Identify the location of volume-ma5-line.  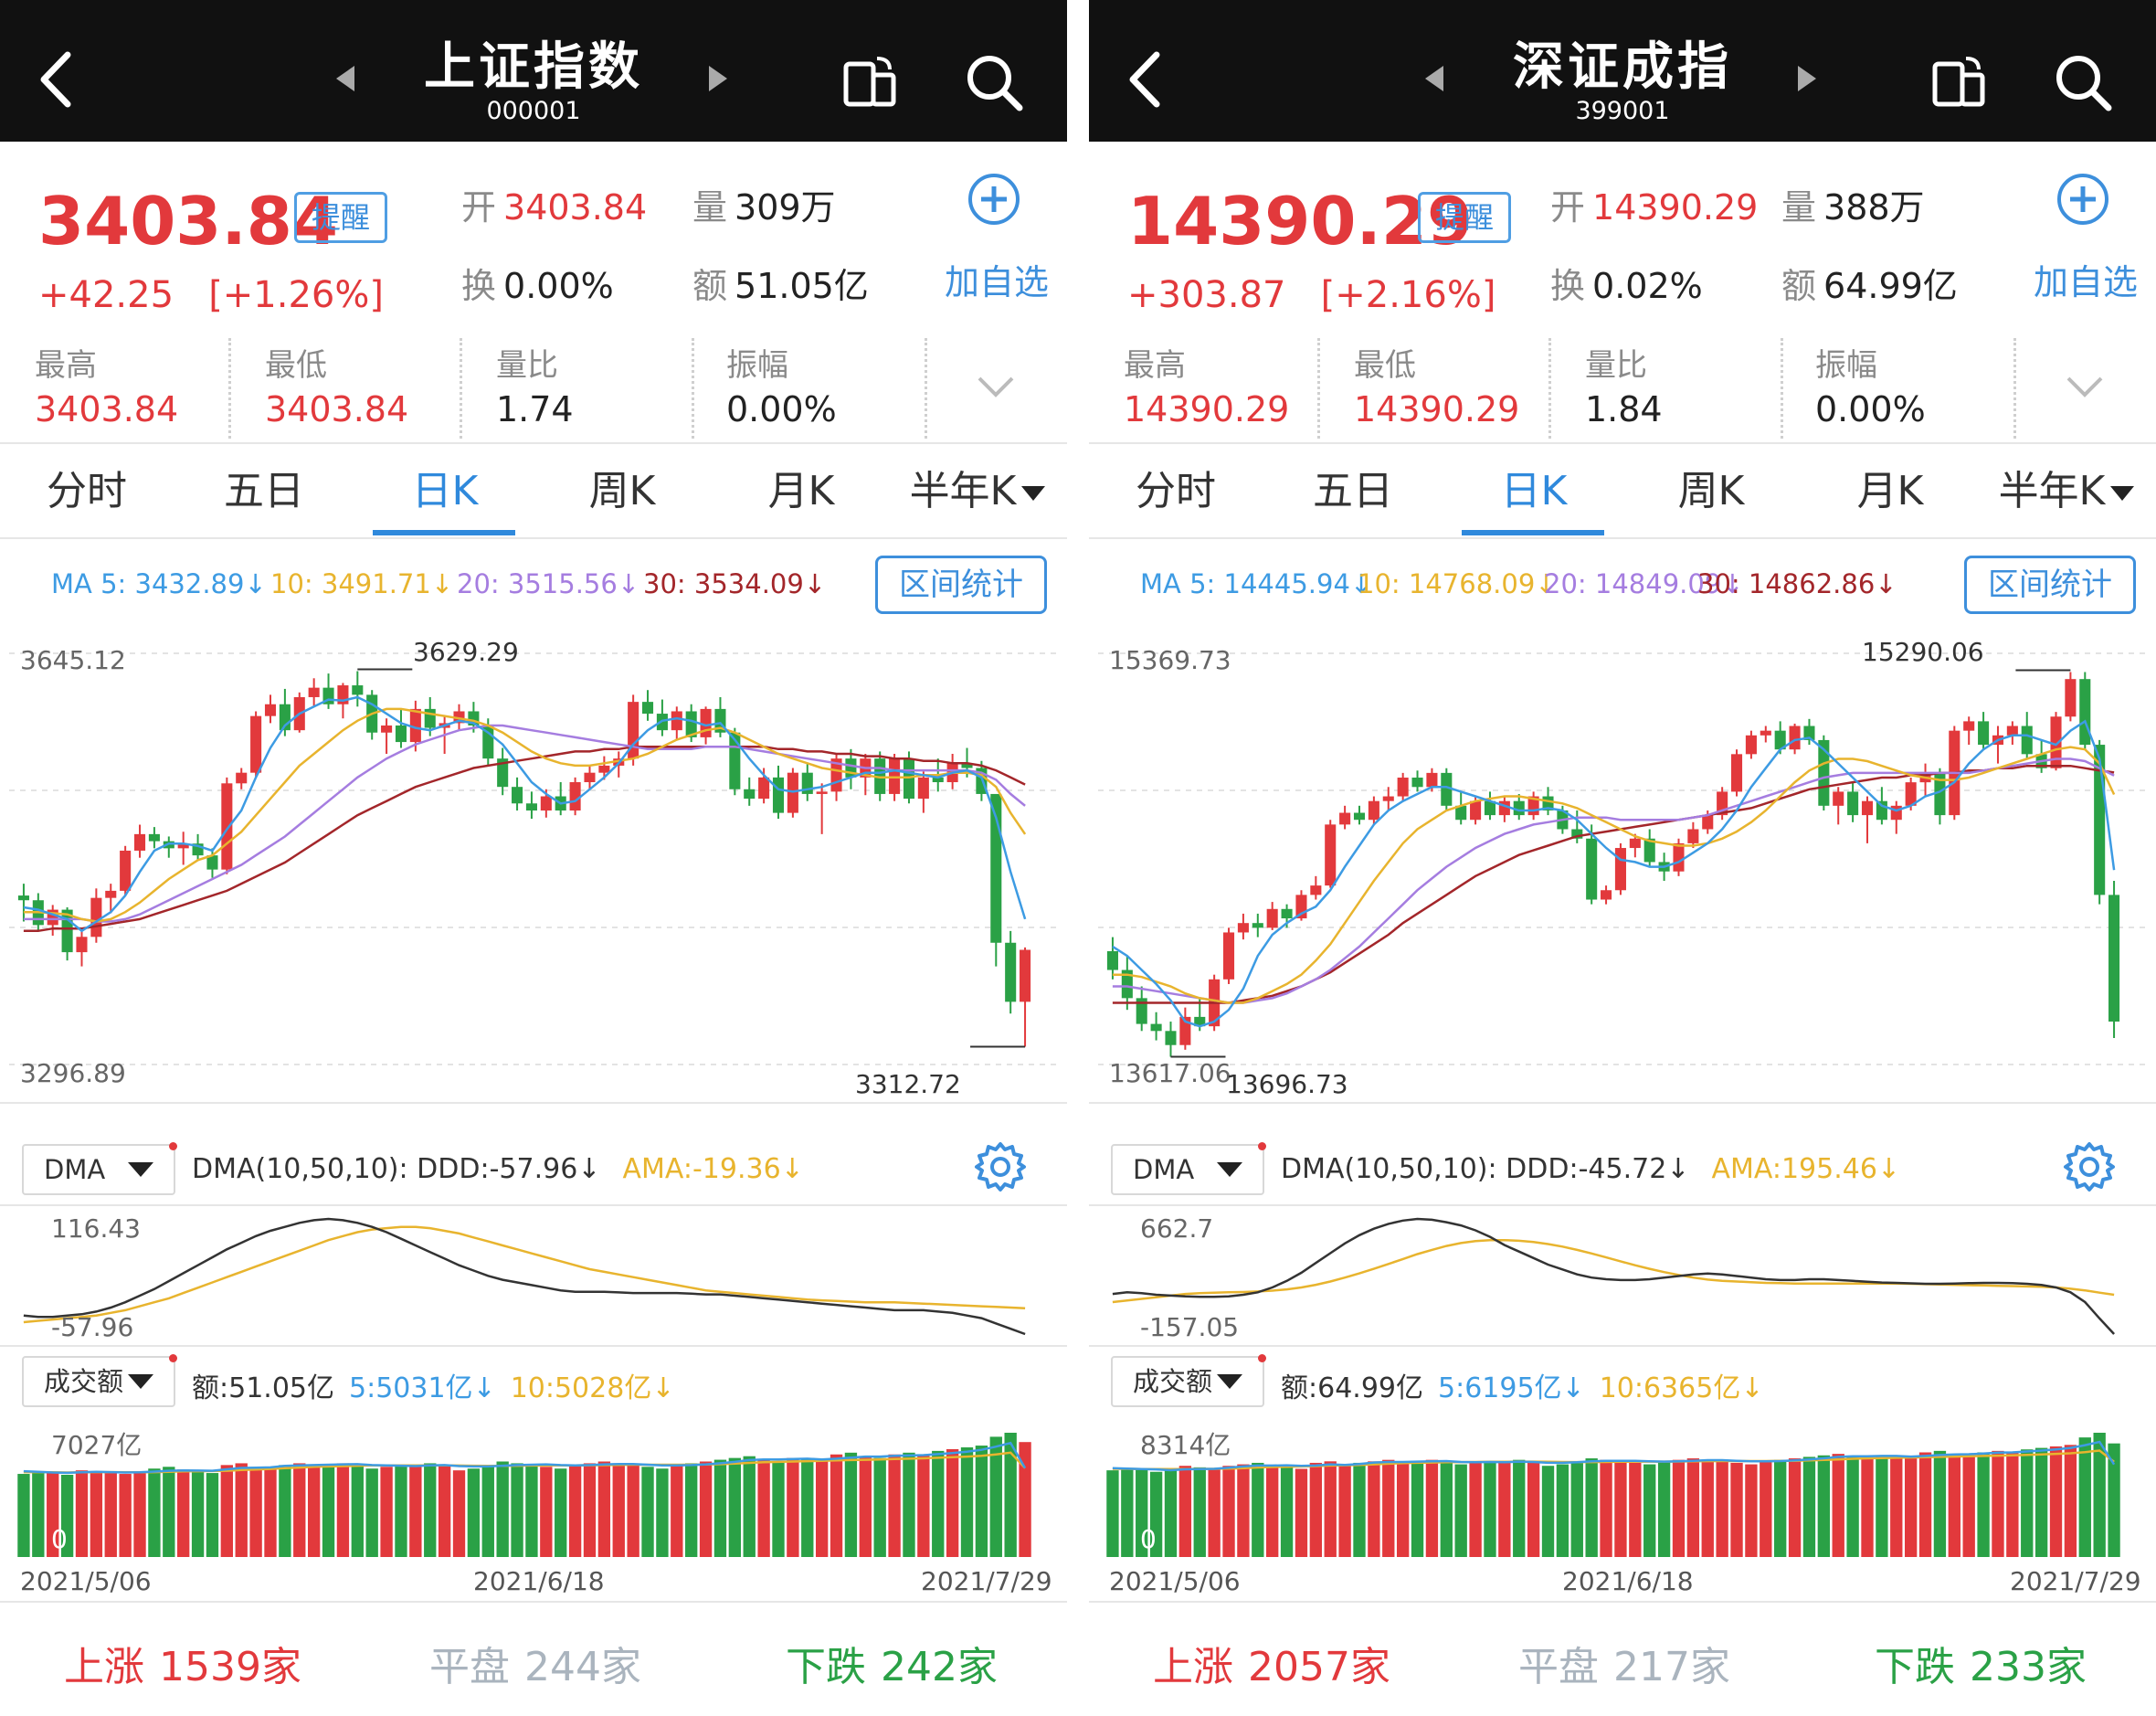
(1614, 1456).